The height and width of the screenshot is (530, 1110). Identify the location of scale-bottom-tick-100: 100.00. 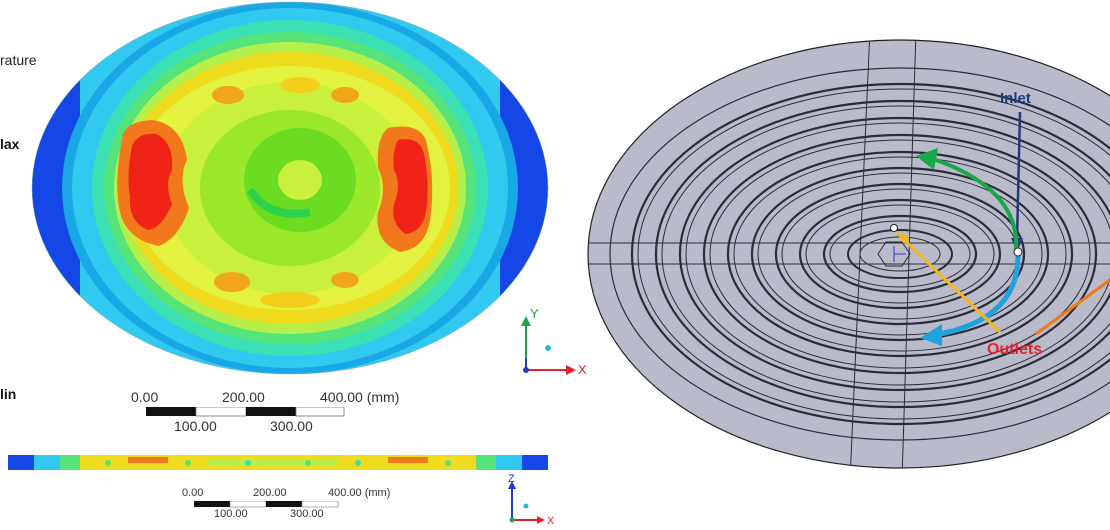
(231, 514).